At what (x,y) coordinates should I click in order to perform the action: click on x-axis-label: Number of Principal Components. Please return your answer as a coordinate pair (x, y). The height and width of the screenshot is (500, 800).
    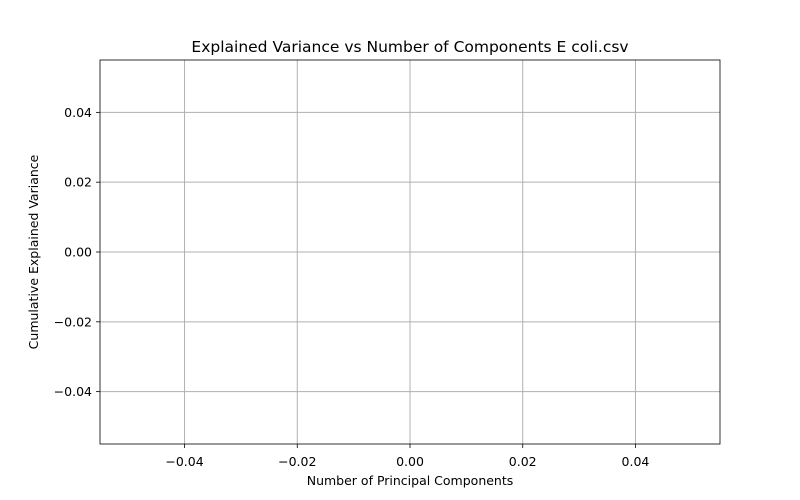
    Looking at the image, I should click on (410, 480).